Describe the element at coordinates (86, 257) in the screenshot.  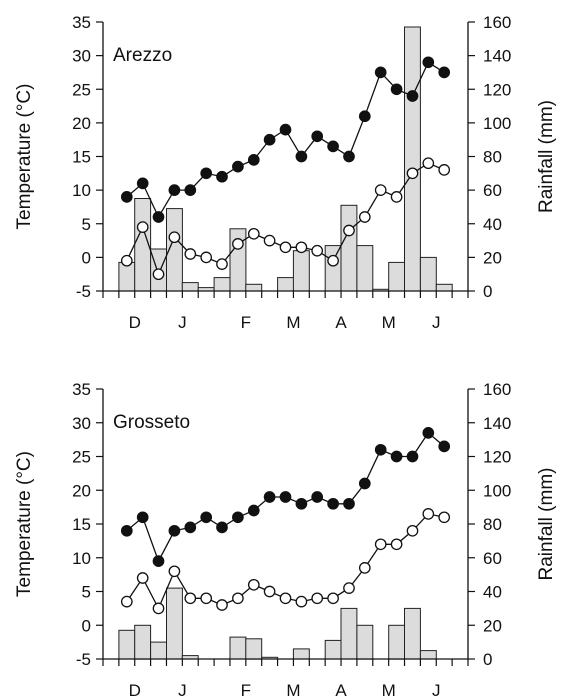
I see `left-tick-label: 0` at that location.